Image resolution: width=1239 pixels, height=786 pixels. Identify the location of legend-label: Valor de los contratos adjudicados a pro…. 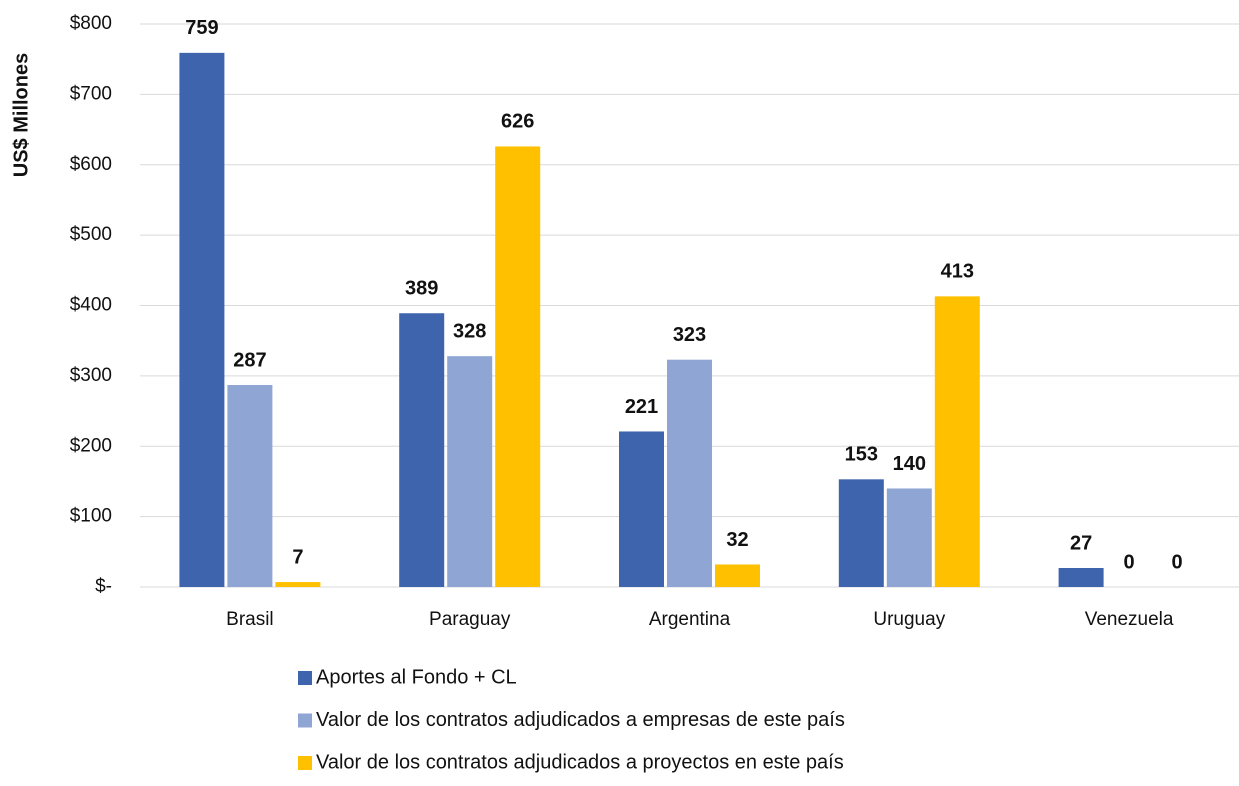
(580, 762).